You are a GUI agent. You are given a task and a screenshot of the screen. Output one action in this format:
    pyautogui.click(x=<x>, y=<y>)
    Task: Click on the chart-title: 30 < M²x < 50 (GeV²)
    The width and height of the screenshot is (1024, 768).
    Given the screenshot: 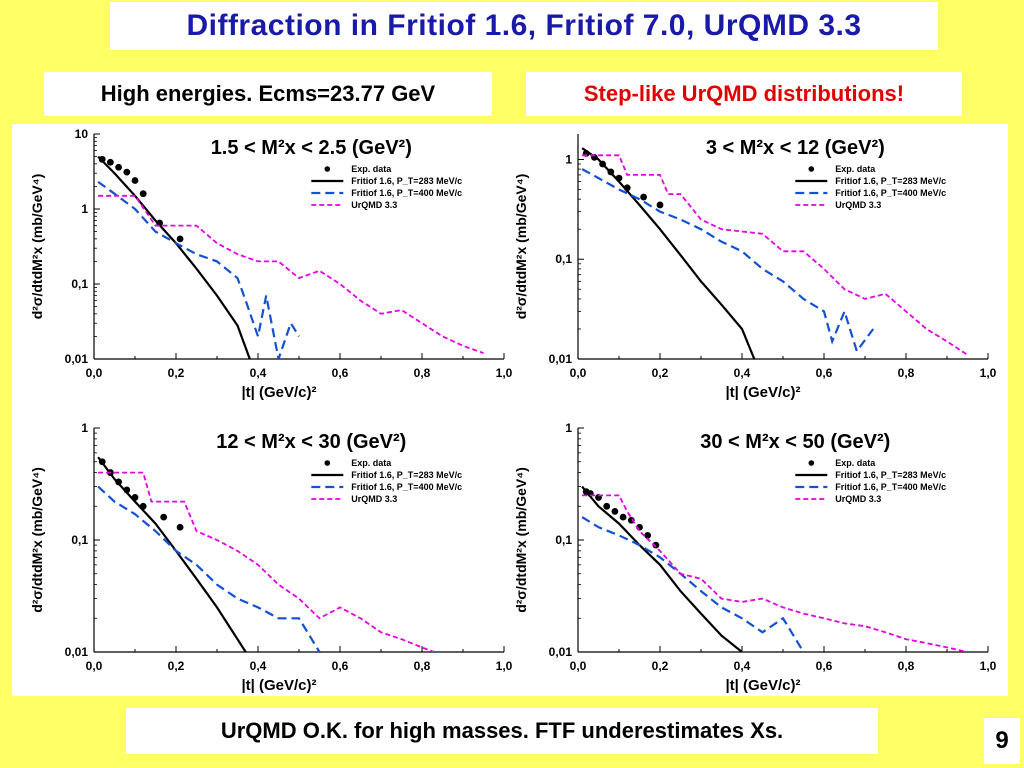 What is the action you would take?
    pyautogui.click(x=795, y=442)
    